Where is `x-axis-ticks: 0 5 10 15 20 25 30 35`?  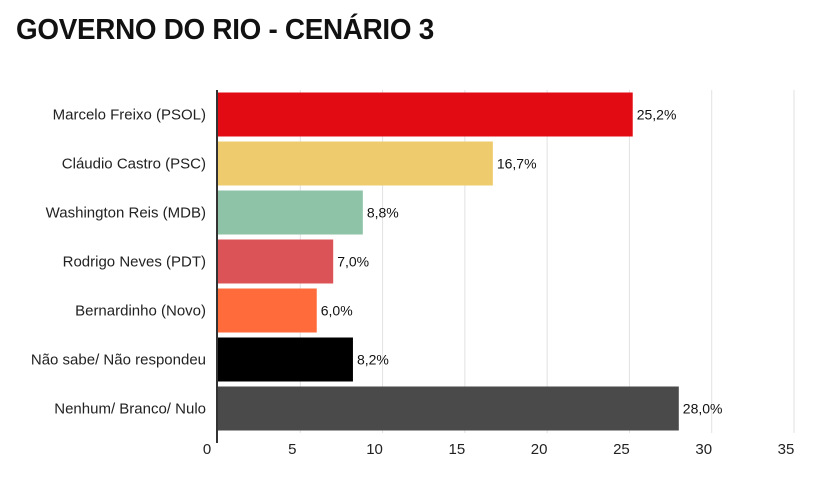 x-axis-ticks: 0 5 10 15 20 25 30 35 is located at coordinates (499, 449).